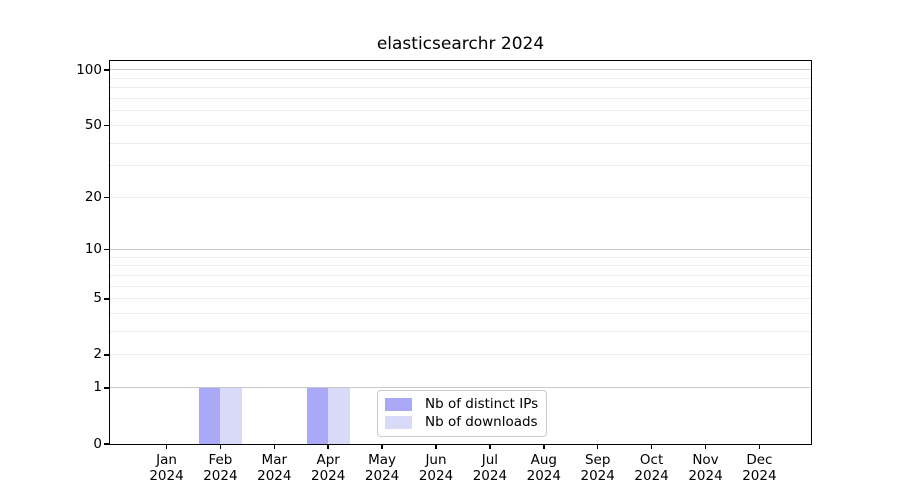 The image size is (900, 500). Describe the element at coordinates (220, 460) in the screenshot. I see `x-tick-label-line: Feb` at that location.